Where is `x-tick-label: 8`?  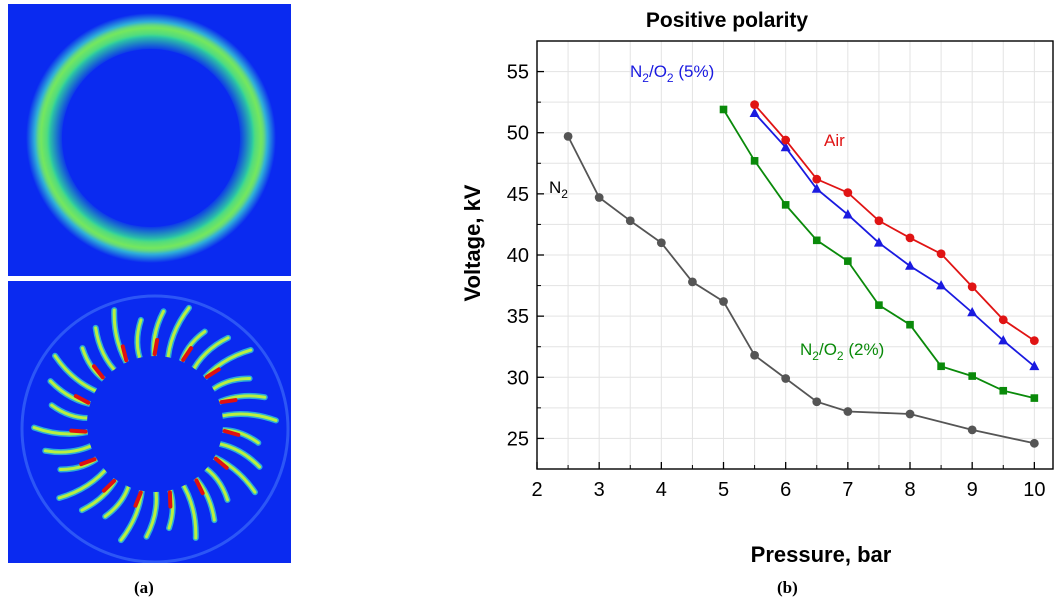 x-tick-label: 8 is located at coordinates (909, 490).